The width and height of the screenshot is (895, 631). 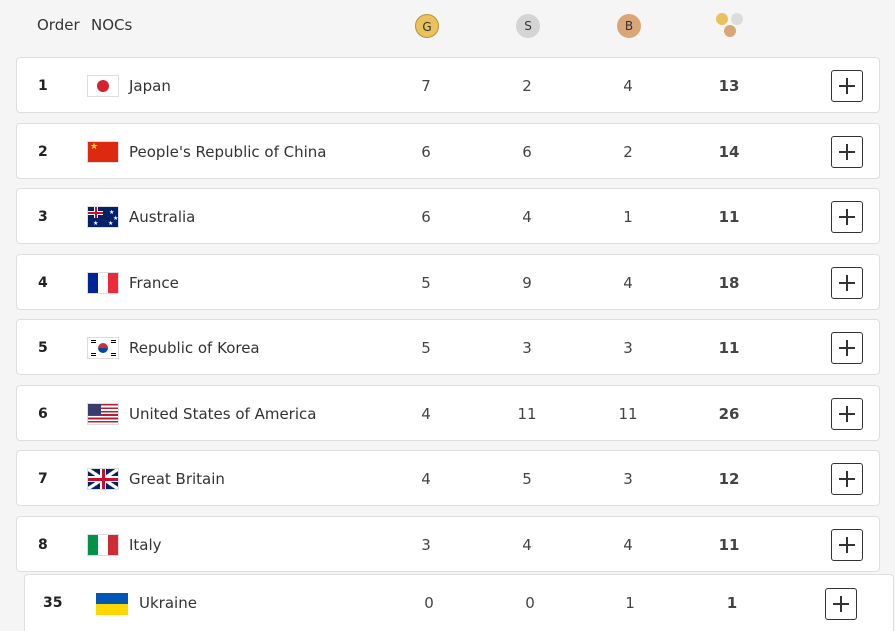 I want to click on italy-flag-icon, so click(x=103, y=545).